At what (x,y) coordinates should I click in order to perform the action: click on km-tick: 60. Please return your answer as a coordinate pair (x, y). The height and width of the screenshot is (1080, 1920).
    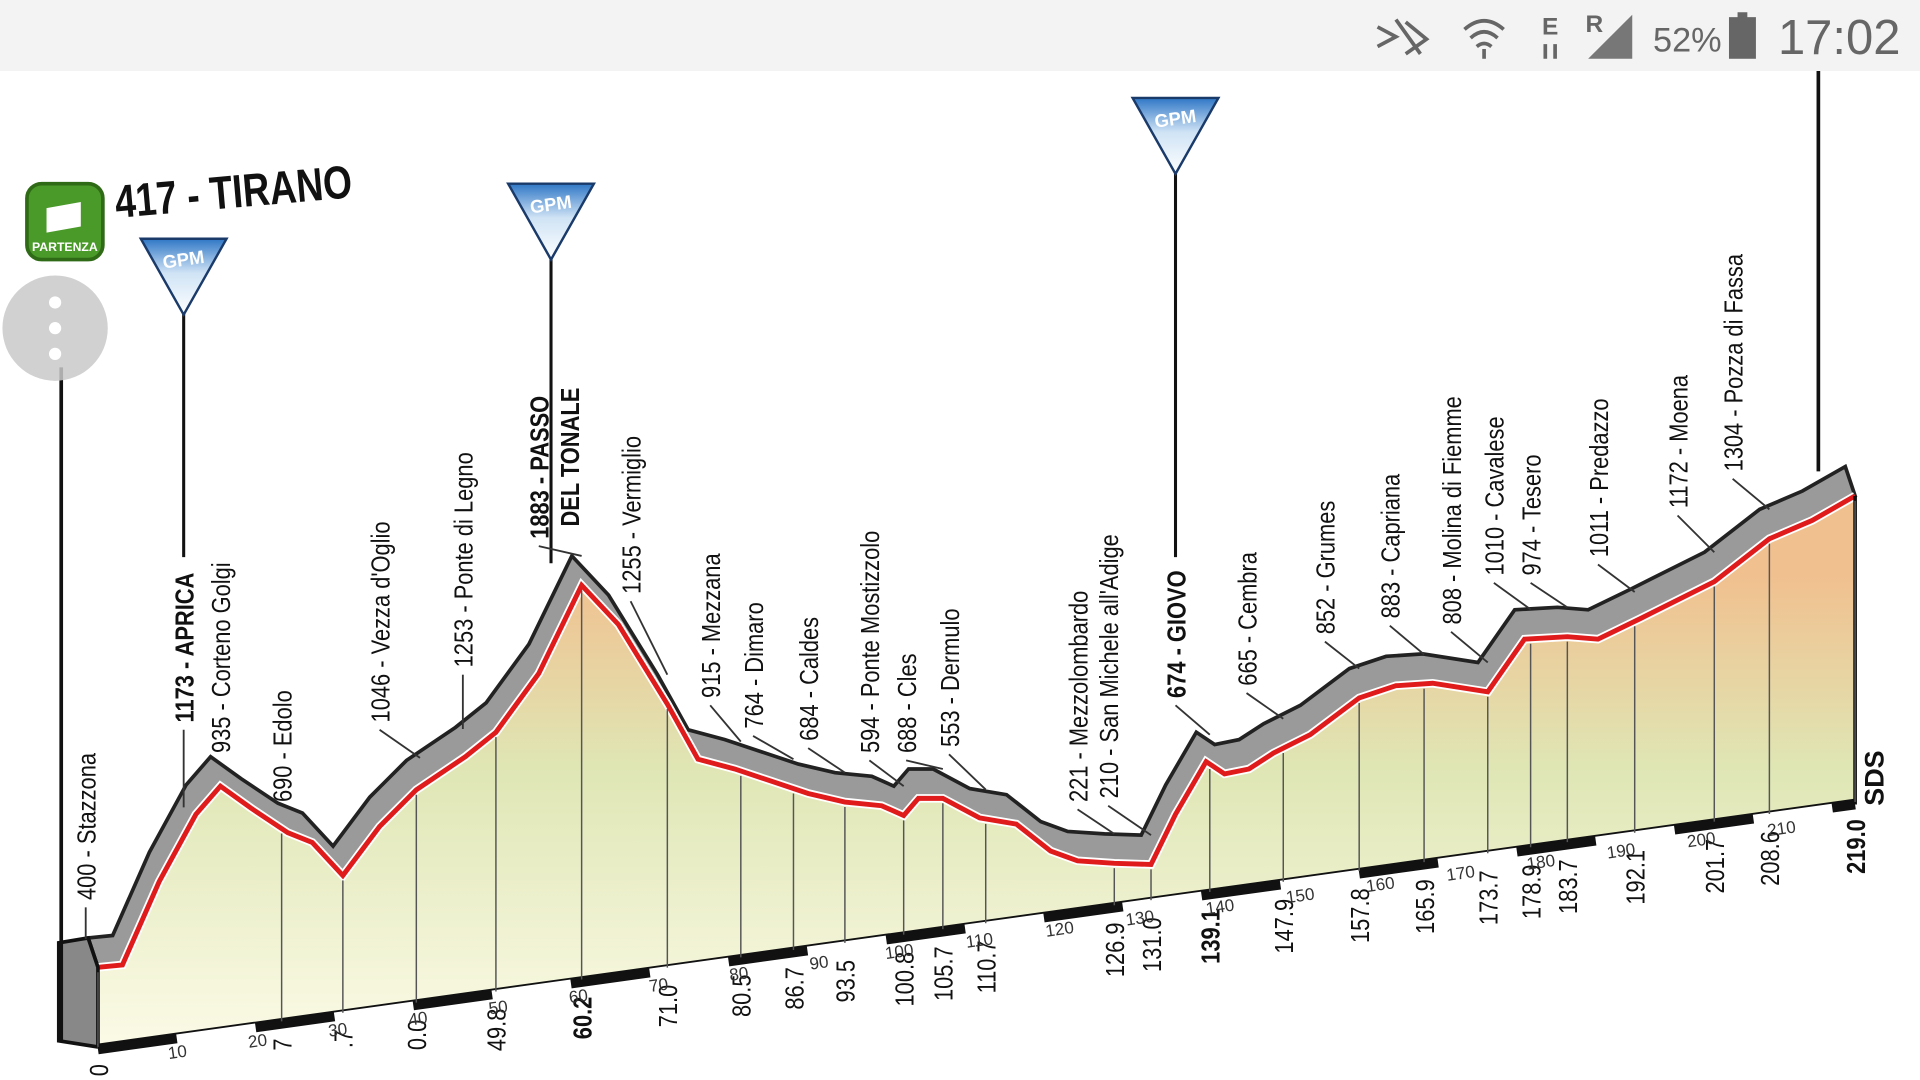
    Looking at the image, I should click on (579, 996).